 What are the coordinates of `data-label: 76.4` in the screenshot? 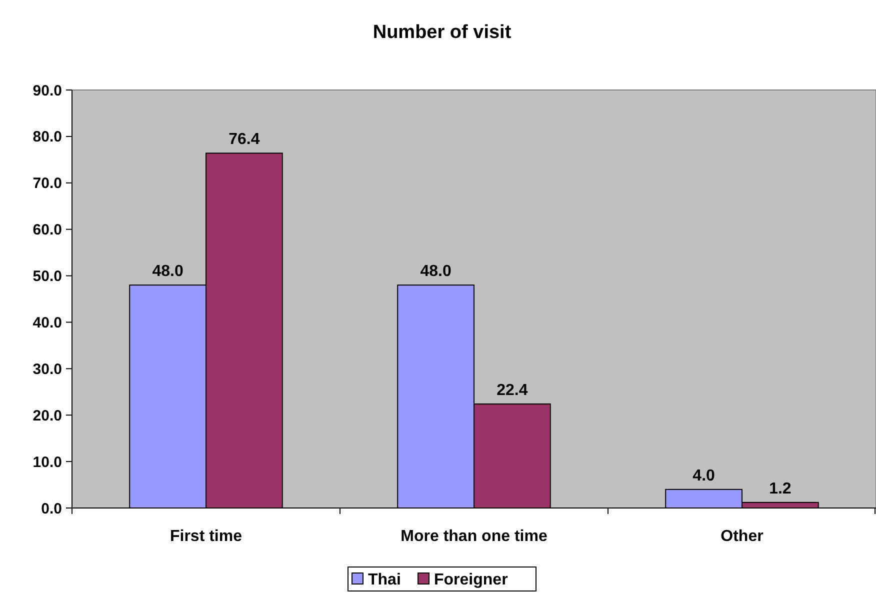 It's located at (244, 139).